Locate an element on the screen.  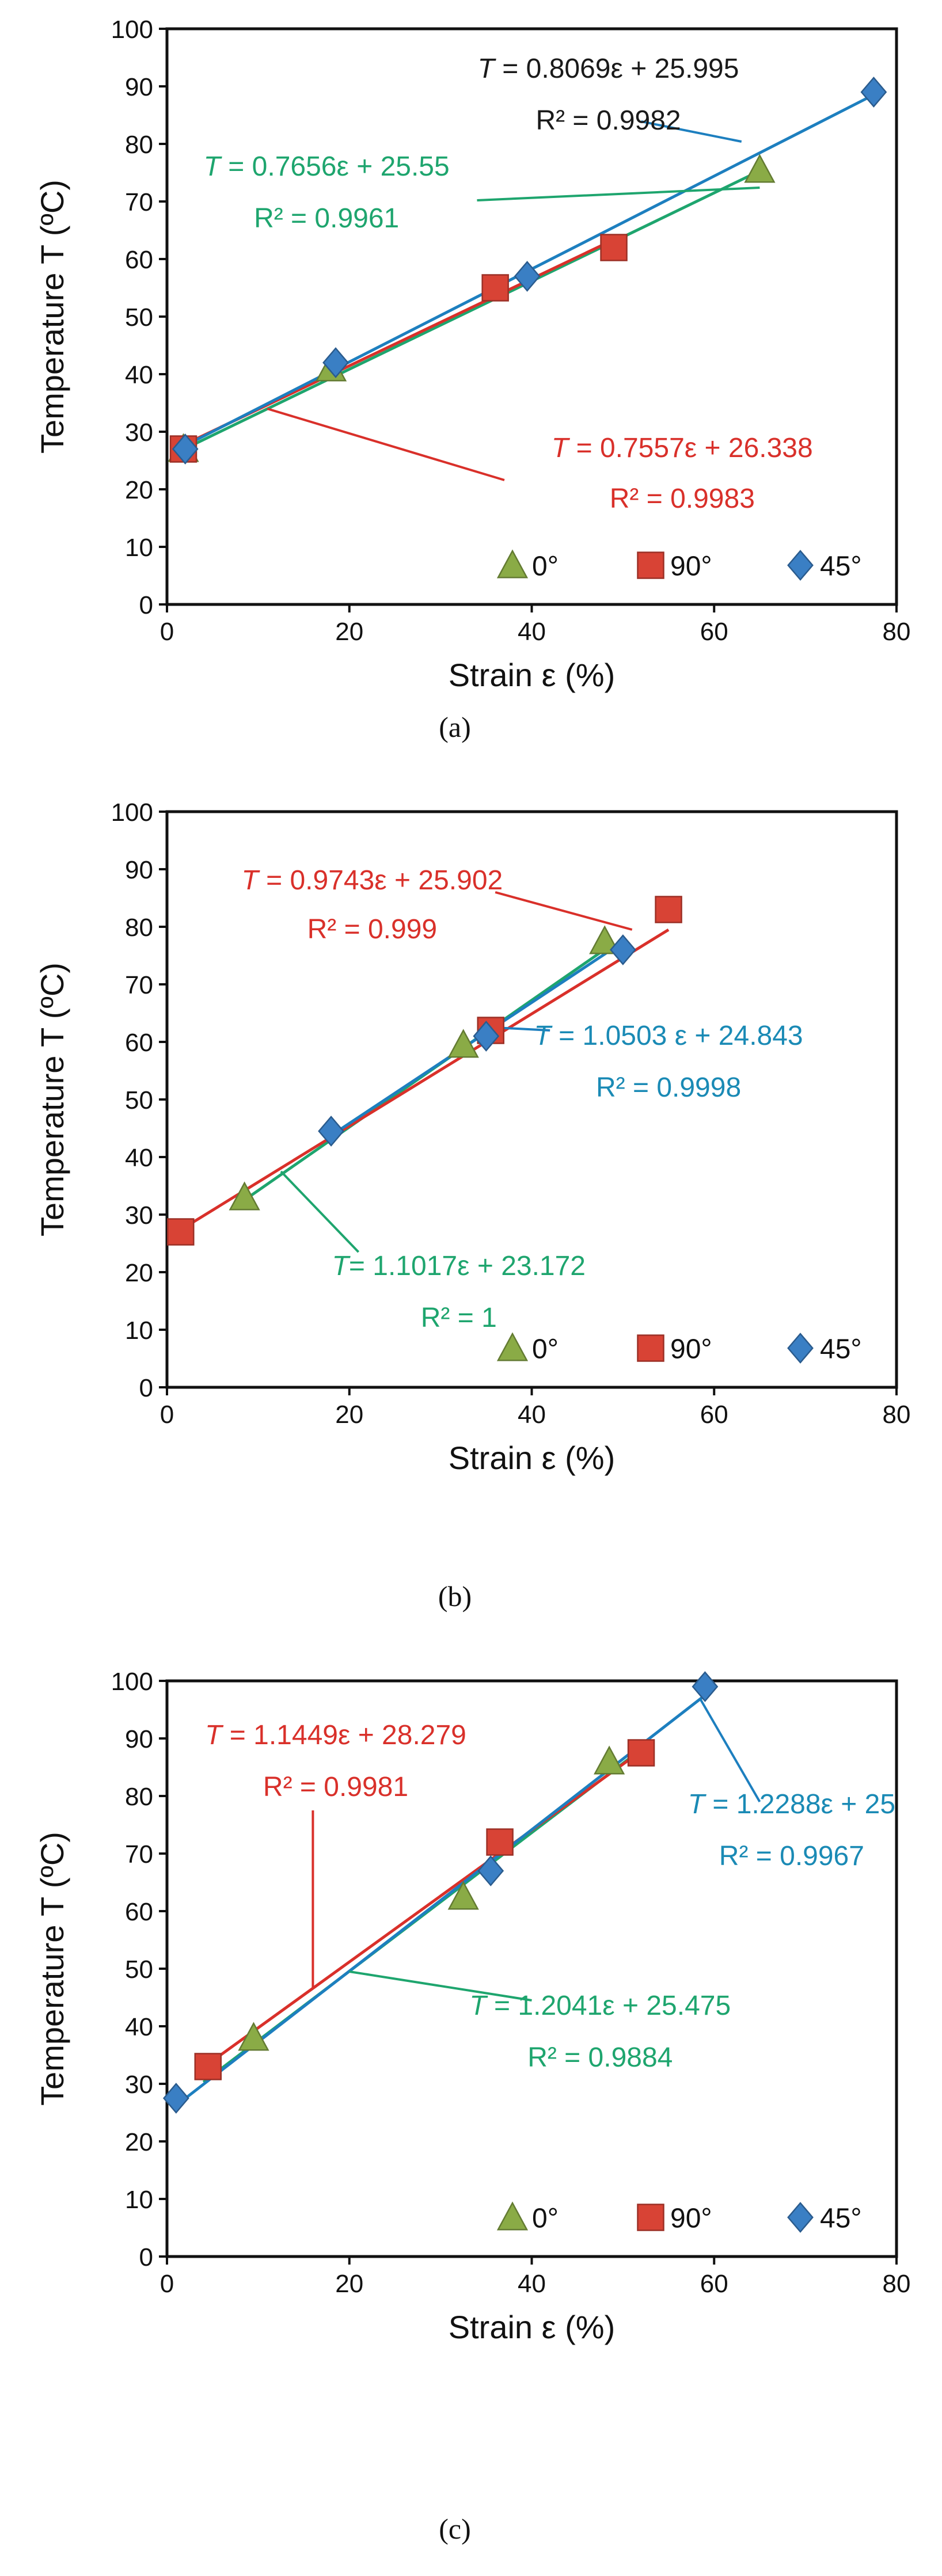
legend-item-0deg: 0° is located at coordinates (527, 1348).